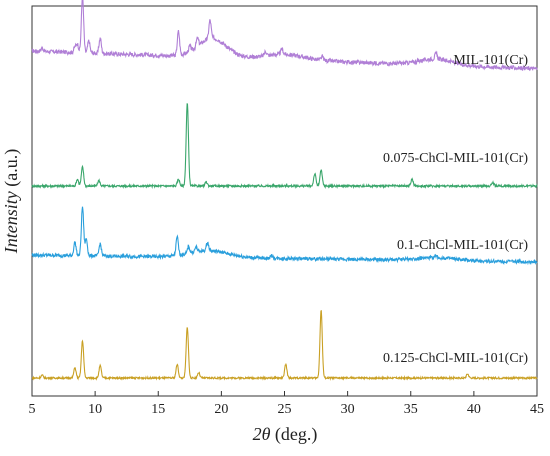  I want to click on x-tick-label-35: 35, so click(411, 409).